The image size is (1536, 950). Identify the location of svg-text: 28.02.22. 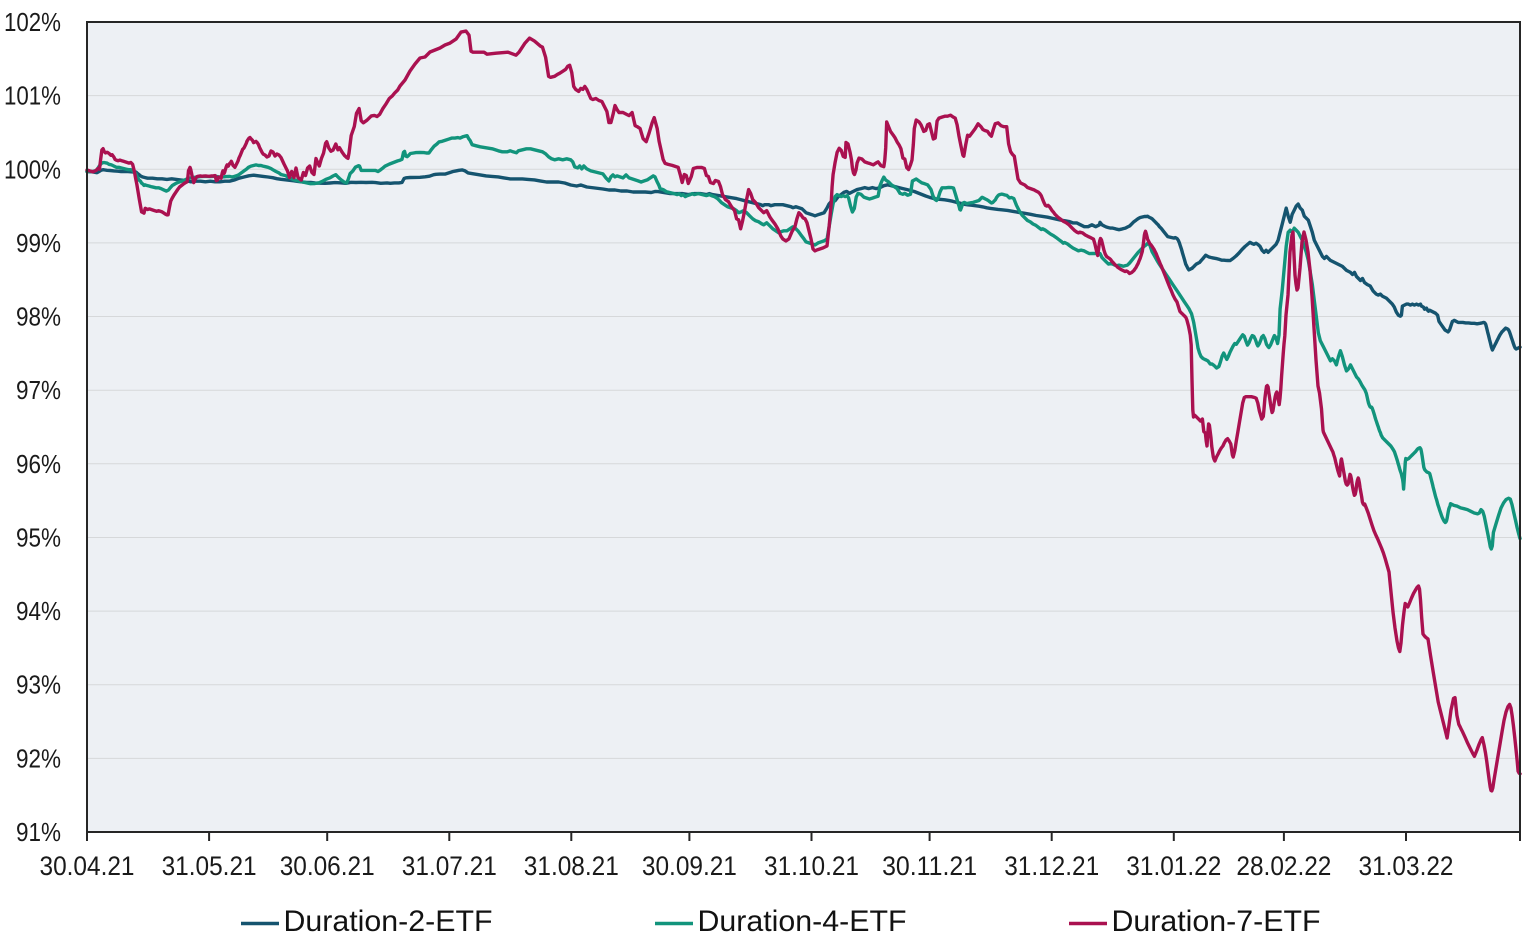
(1283, 866).